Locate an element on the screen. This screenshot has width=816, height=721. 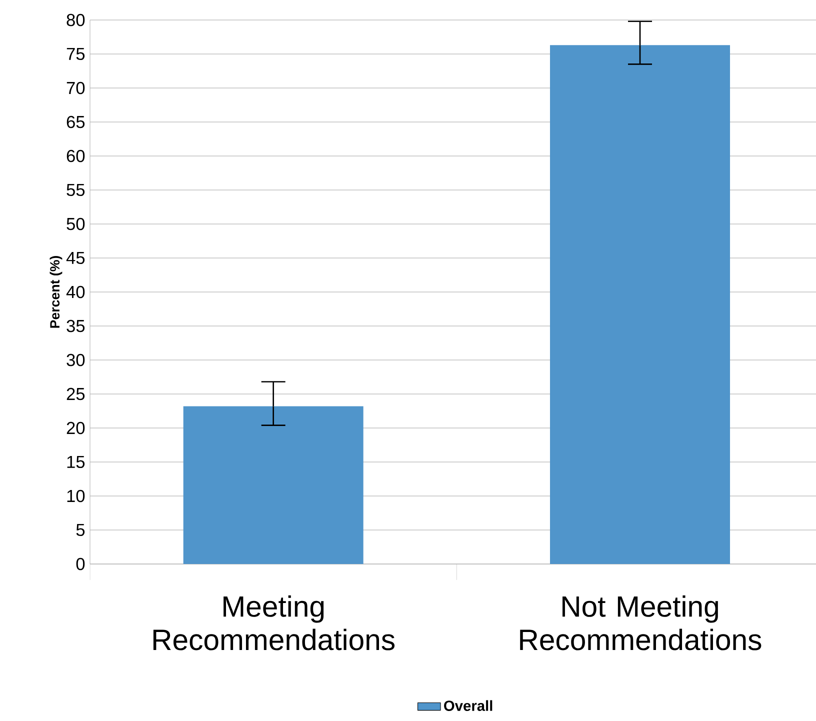
y-tick-label: 25 is located at coordinates (75, 394).